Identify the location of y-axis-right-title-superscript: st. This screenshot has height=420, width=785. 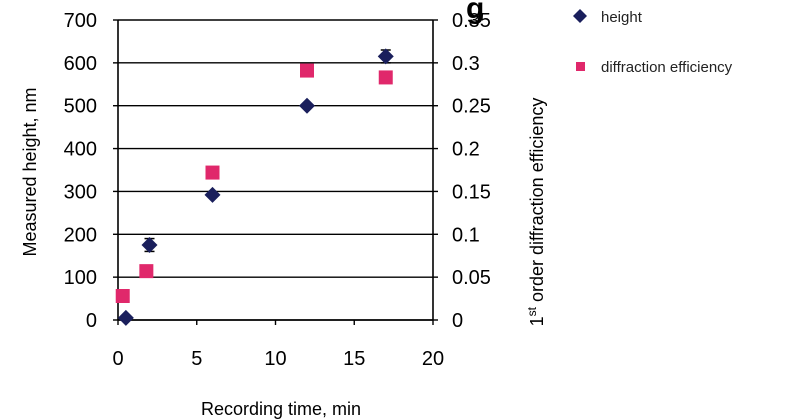
(532, 311).